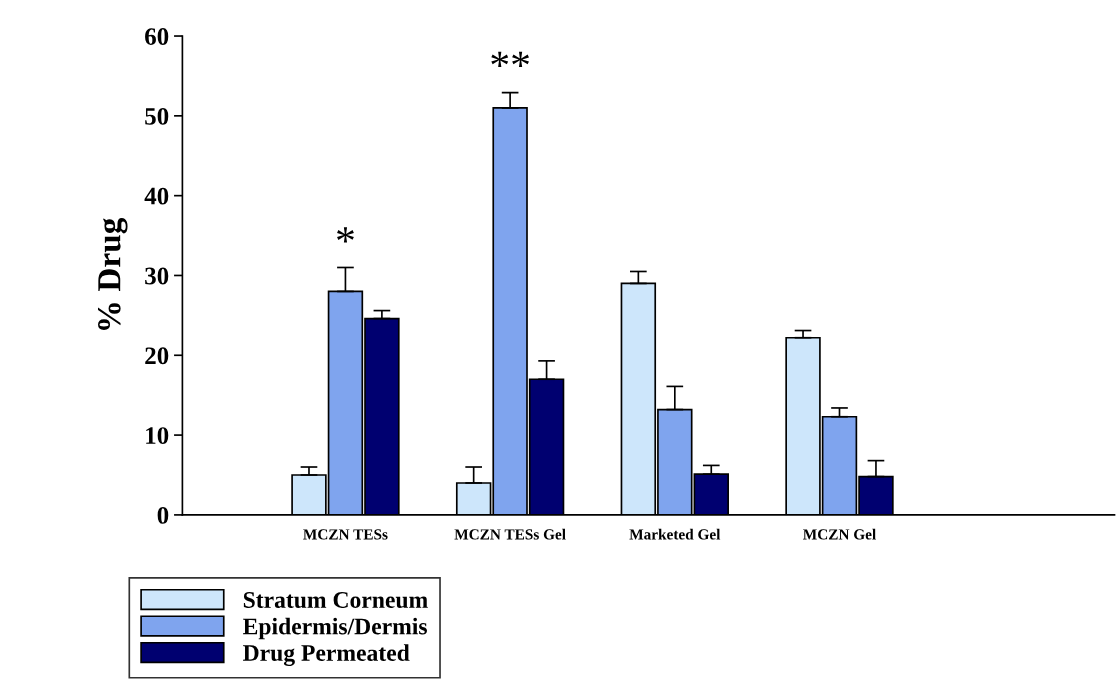 The width and height of the screenshot is (1119, 693). Describe the element at coordinates (157, 36) in the screenshot. I see `y-tick-label: 60` at that location.